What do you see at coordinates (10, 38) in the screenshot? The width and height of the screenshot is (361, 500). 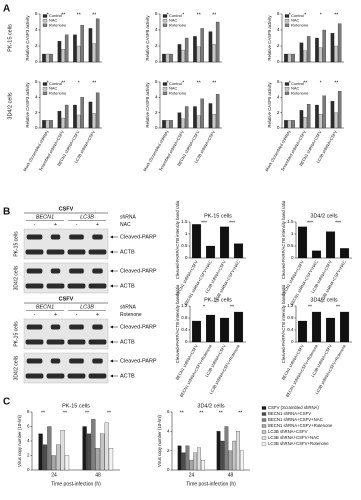 I see `row-label: PK-15 cells` at bounding box center [10, 38].